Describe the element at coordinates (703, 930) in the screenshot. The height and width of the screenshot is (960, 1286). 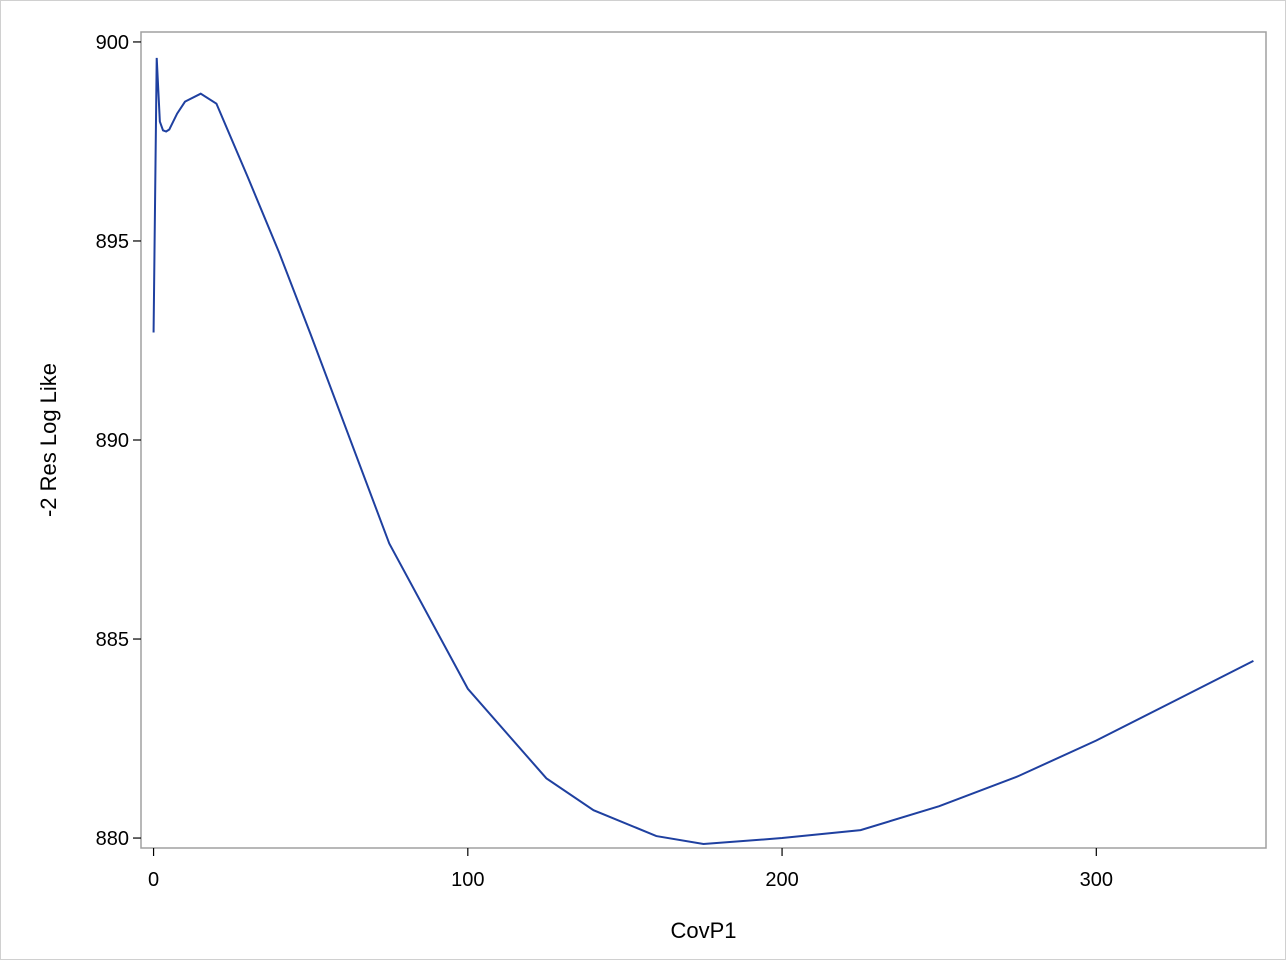
I see `x-axis-label: CovP1` at that location.